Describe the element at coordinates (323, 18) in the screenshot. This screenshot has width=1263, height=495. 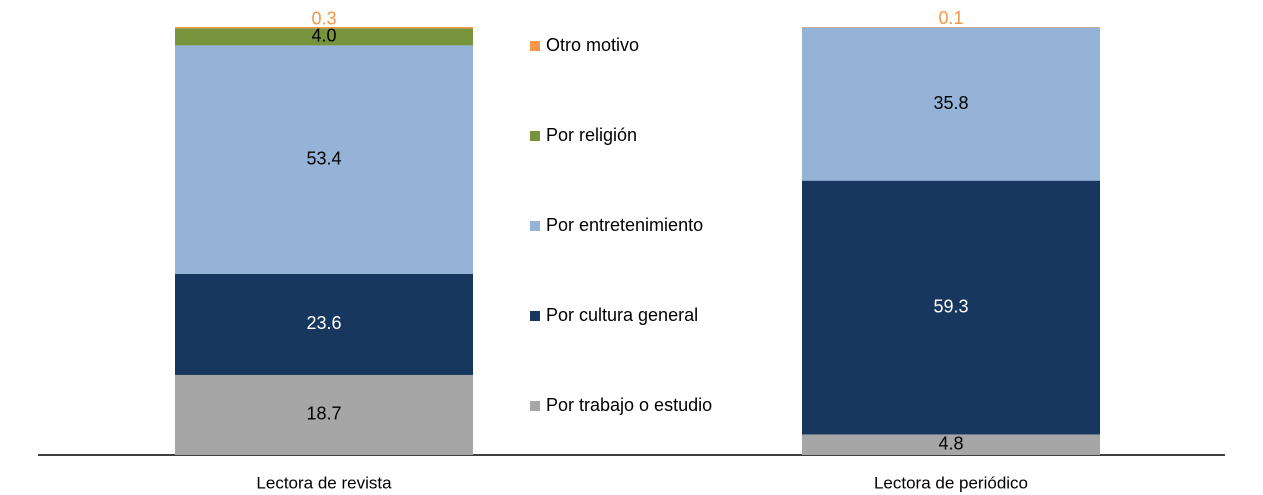
I see `data-label: 0.3` at that location.